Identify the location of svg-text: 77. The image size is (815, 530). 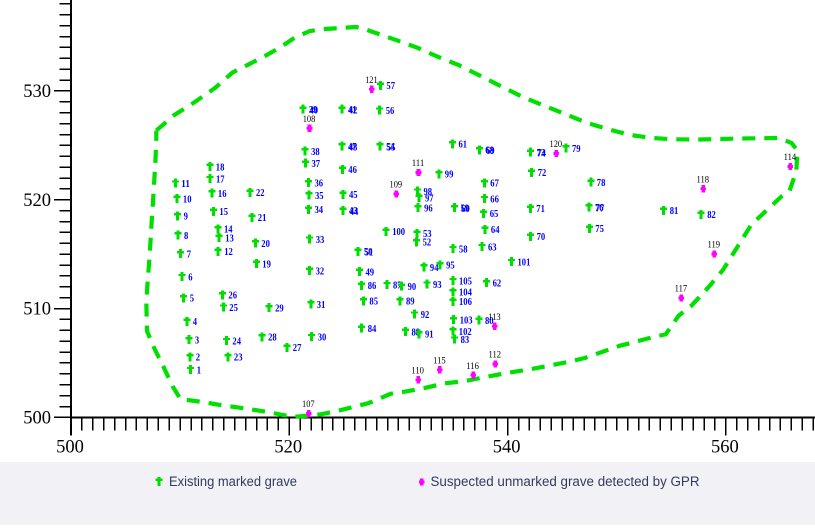
(600, 208).